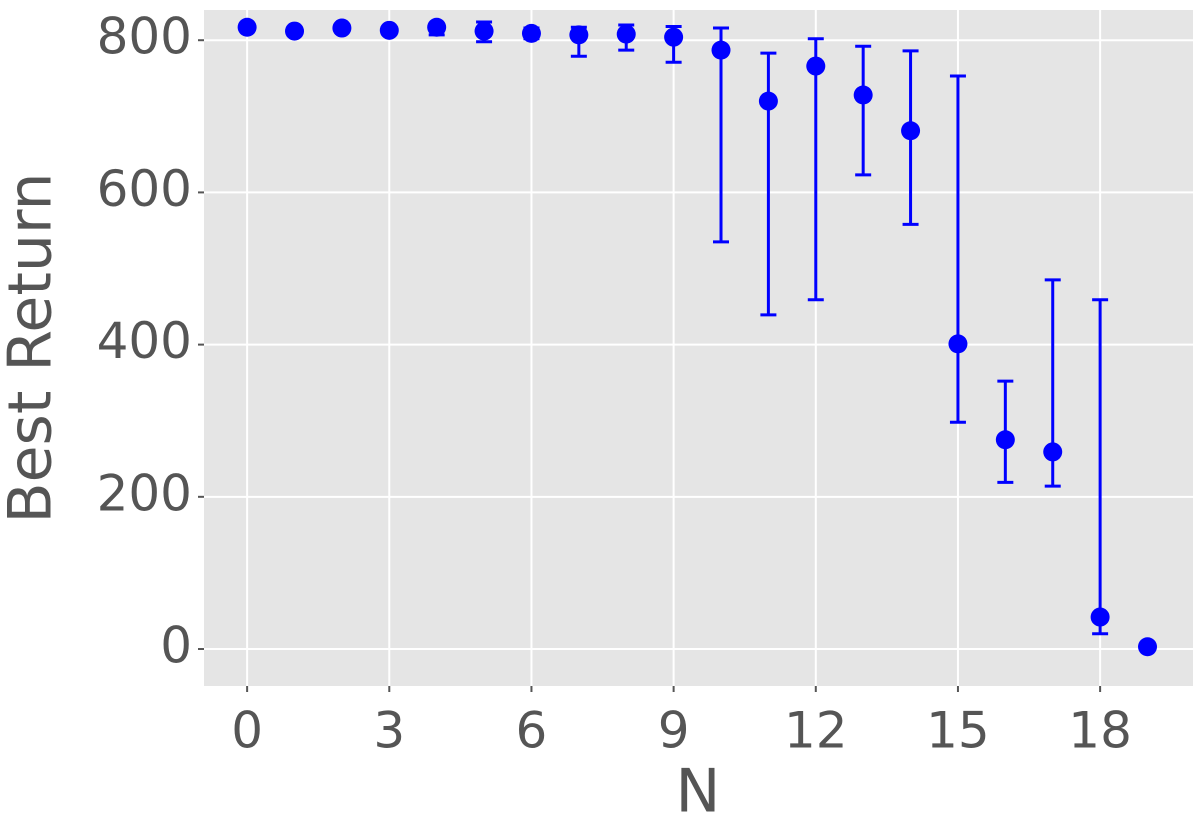 This screenshot has height=837, width=1203. What do you see at coordinates (144, 341) in the screenshot?
I see `y-tick-label: 400` at bounding box center [144, 341].